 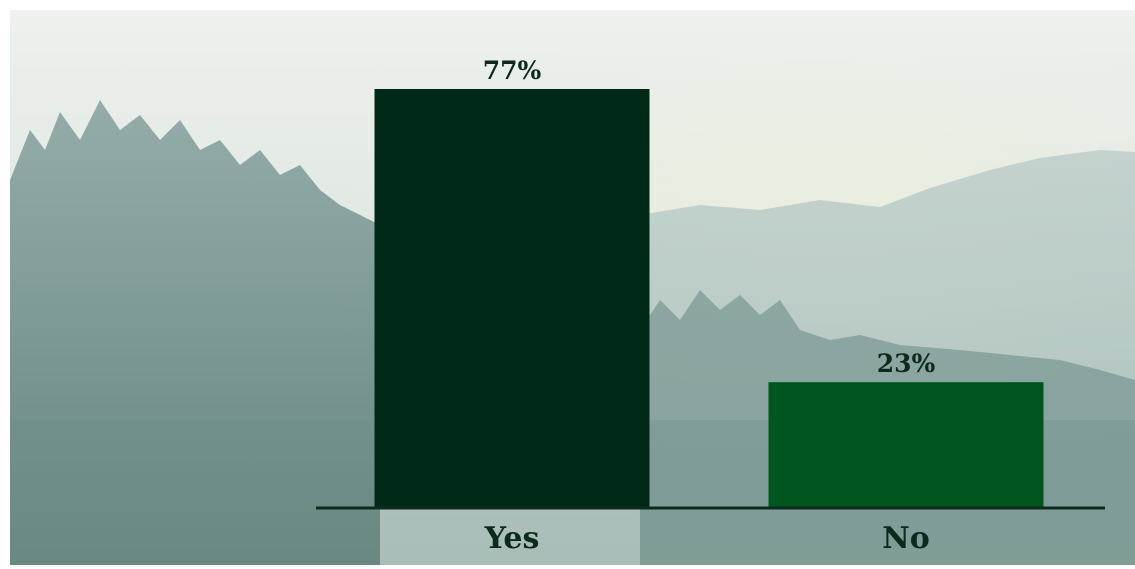 What do you see at coordinates (906, 363) in the screenshot?
I see `data-label-no: 23%` at bounding box center [906, 363].